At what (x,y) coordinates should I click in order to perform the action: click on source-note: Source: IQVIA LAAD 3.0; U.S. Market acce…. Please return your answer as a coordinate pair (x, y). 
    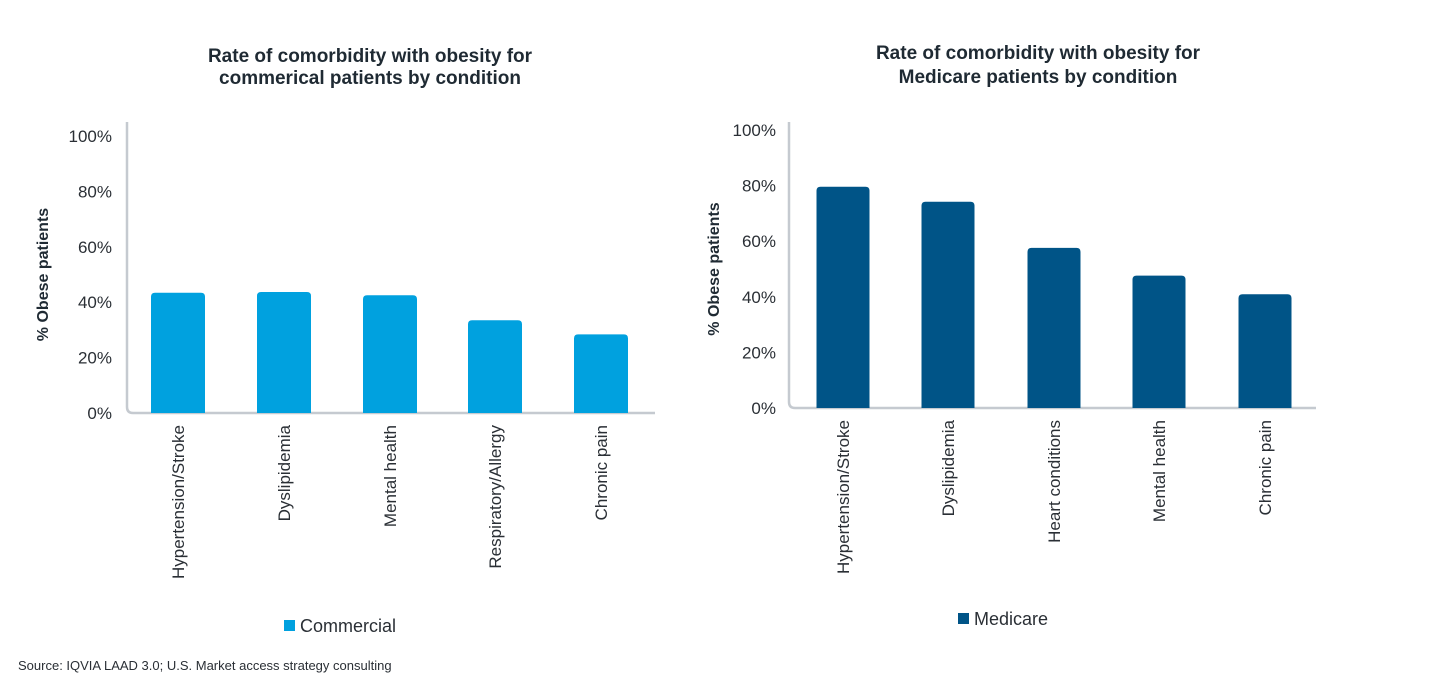
    Looking at the image, I should click on (205, 665).